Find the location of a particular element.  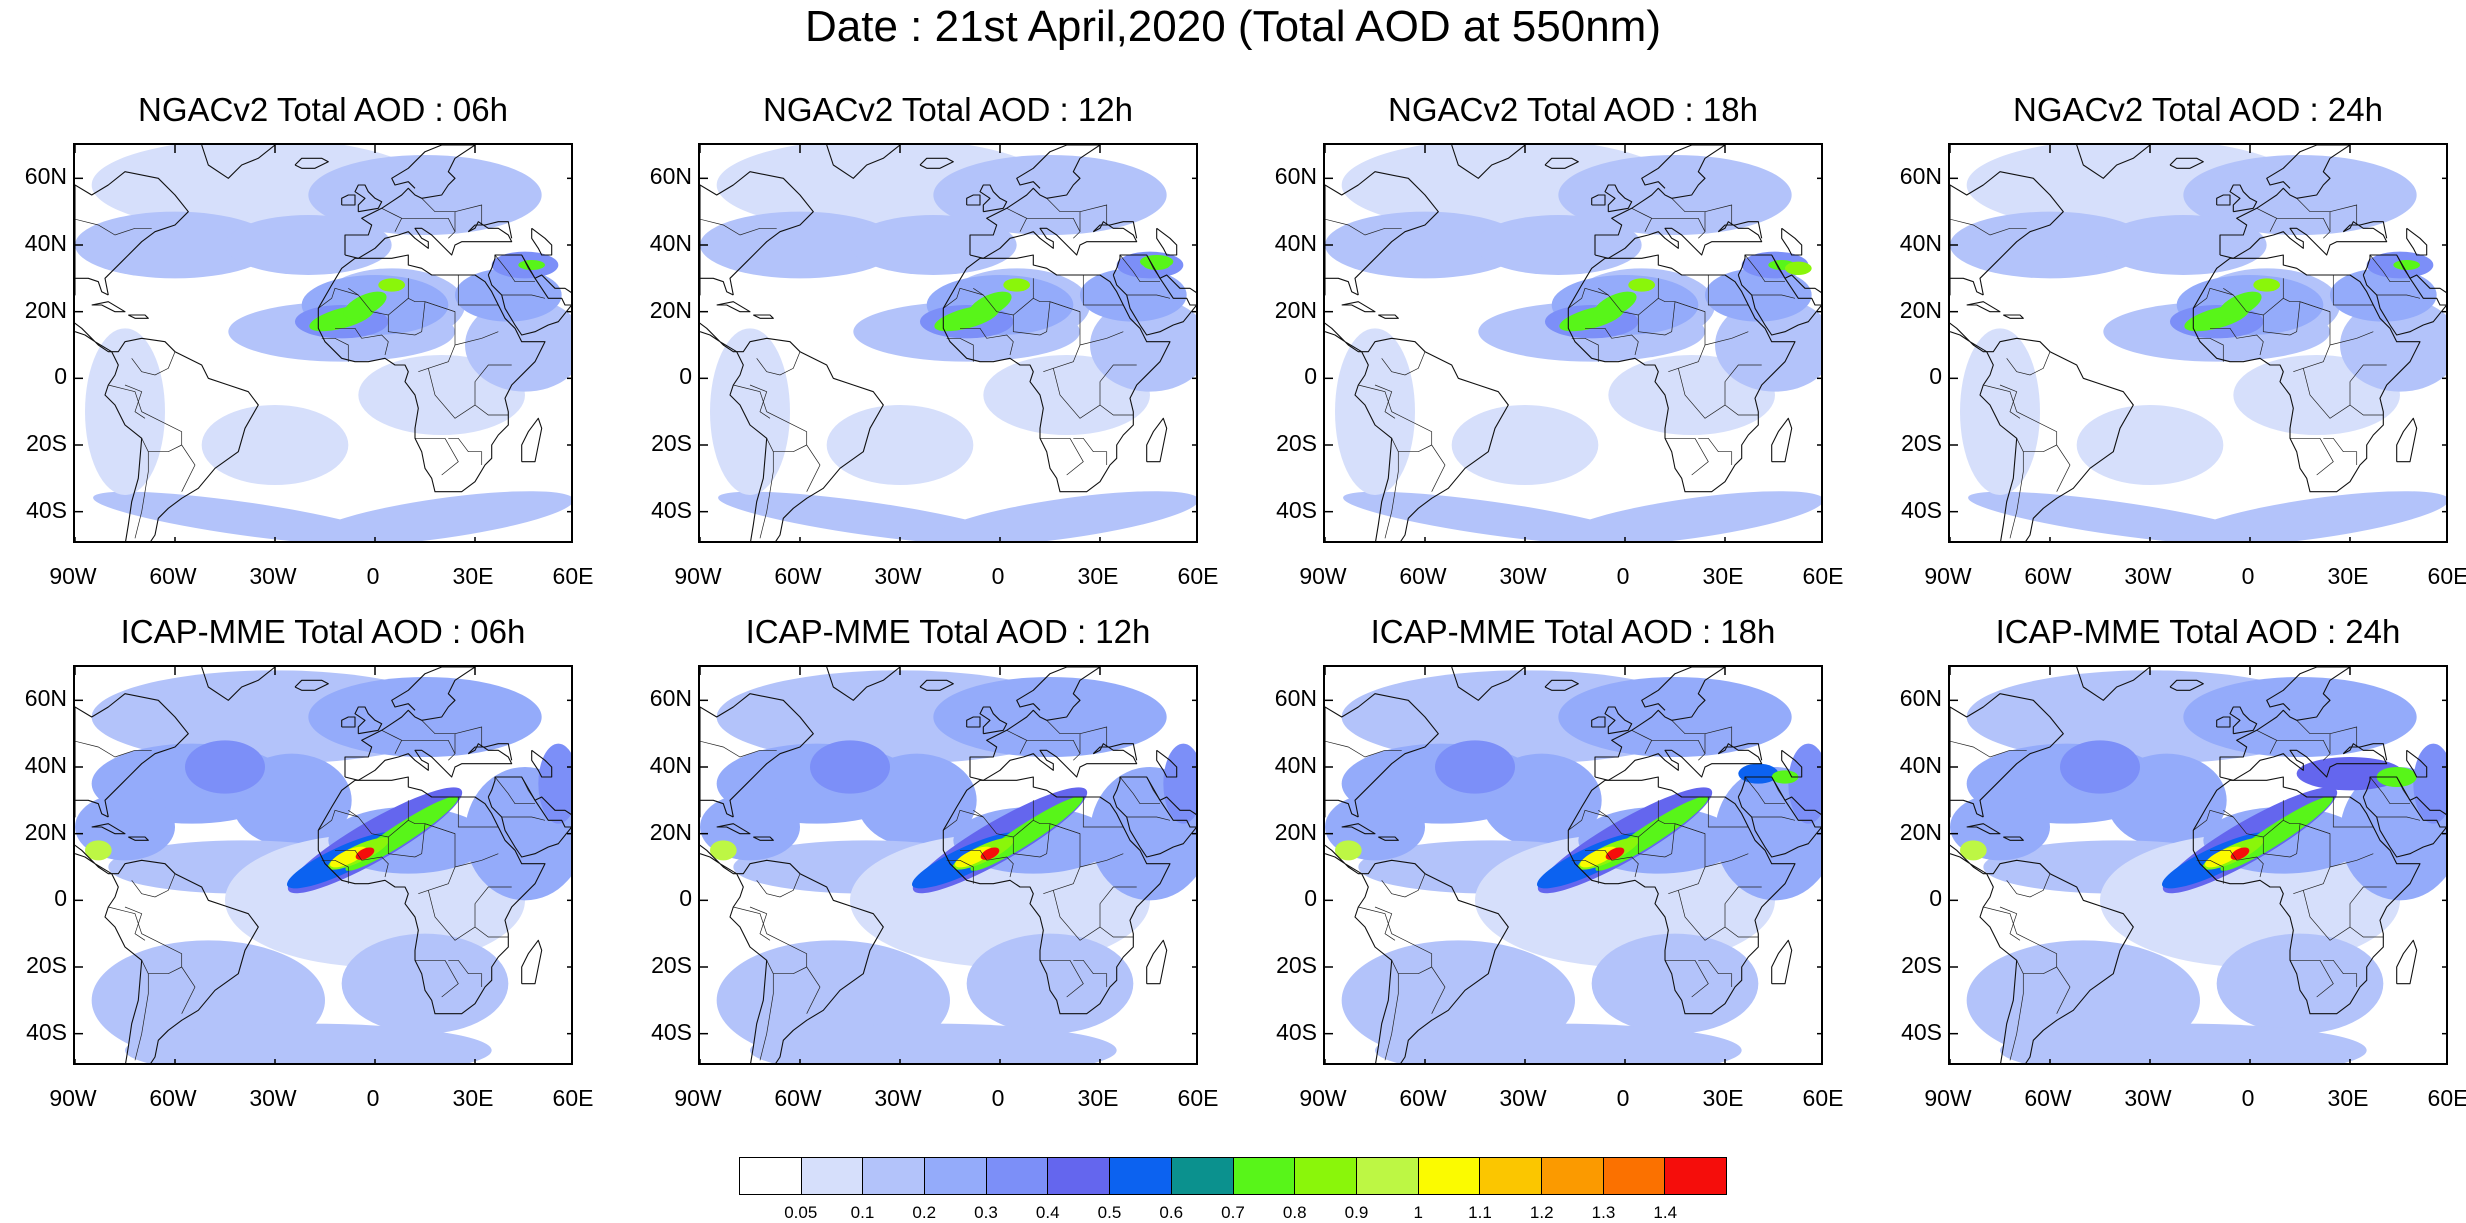

lon-tick-label: 60E is located at coordinates (2446, 1098).